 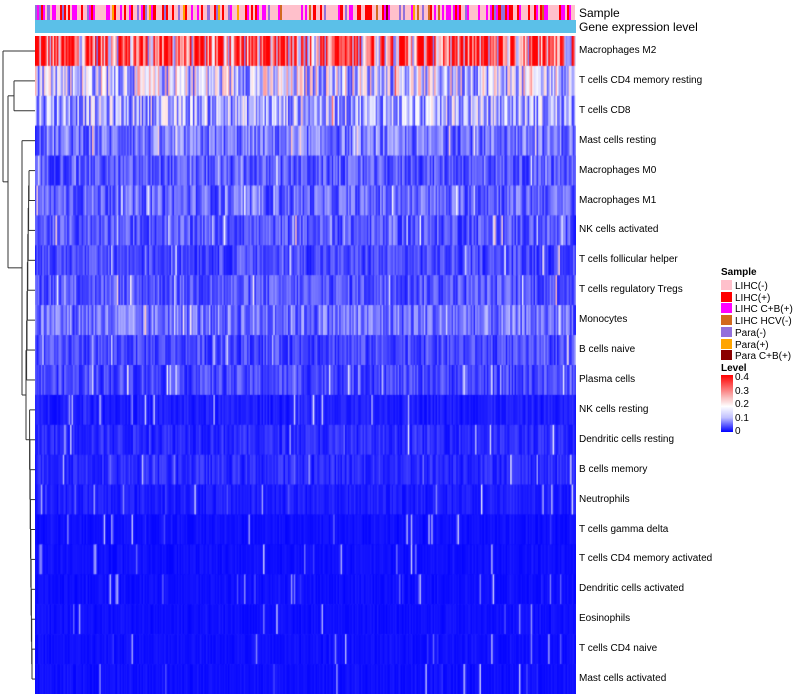 I want to click on legend-sample-label: Para(+), so click(x=752, y=345).